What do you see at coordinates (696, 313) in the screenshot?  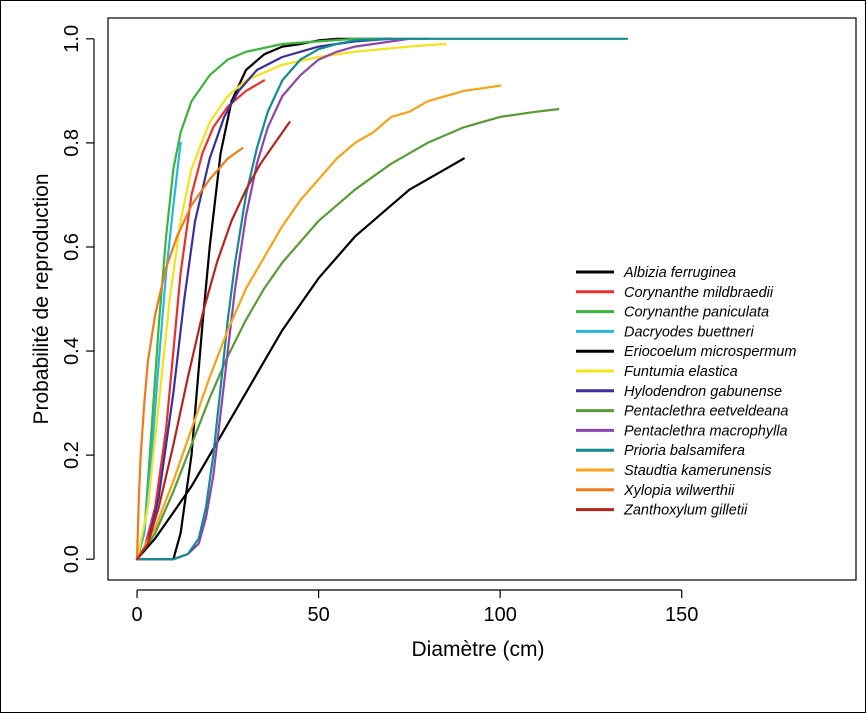 I see `legend-label: Corynanthe paniculata` at bounding box center [696, 313].